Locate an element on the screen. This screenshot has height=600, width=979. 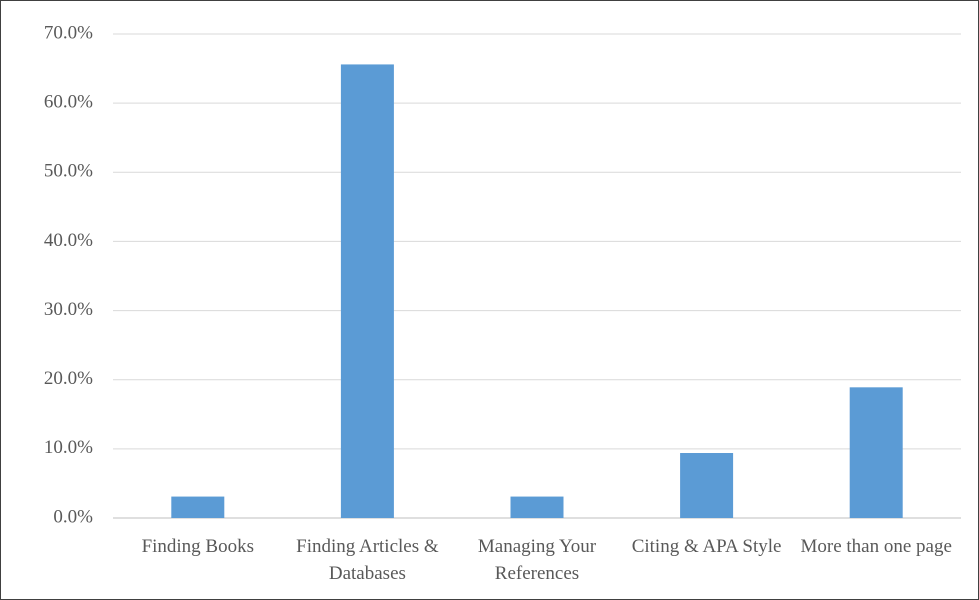
y-tick-label: 50.0% is located at coordinates (68, 171).